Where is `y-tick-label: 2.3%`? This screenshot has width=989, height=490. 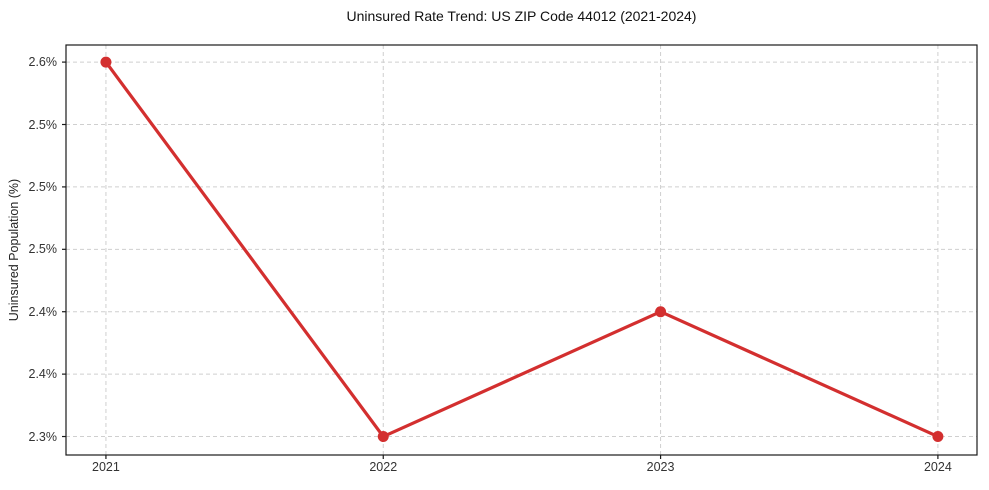
y-tick-label: 2.3% is located at coordinates (43, 436).